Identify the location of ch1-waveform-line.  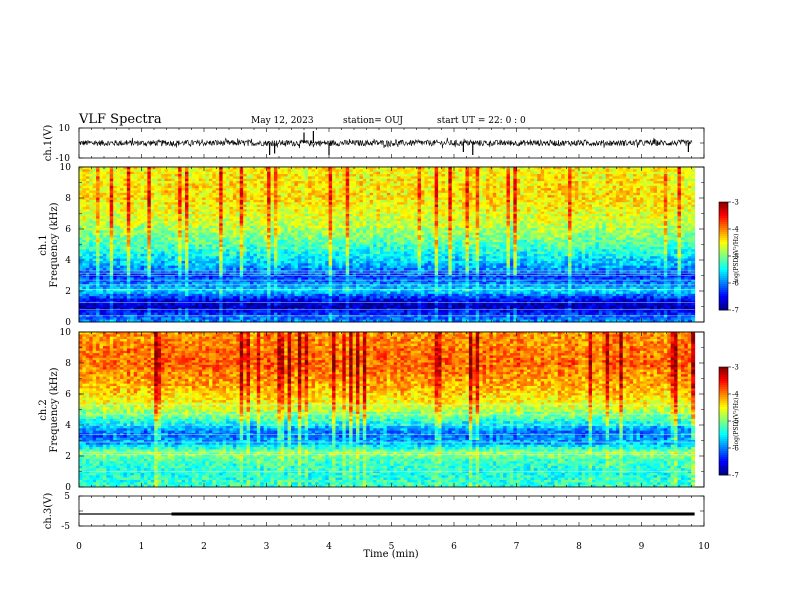
(385, 143).